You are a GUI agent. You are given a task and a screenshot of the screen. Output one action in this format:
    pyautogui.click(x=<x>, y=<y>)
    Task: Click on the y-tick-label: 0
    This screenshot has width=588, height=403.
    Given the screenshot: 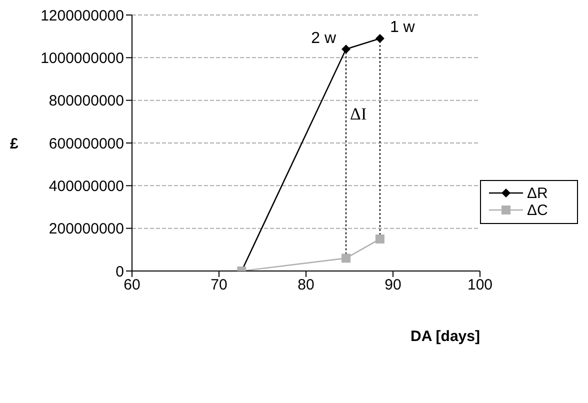 What is the action you would take?
    pyautogui.click(x=120, y=271)
    